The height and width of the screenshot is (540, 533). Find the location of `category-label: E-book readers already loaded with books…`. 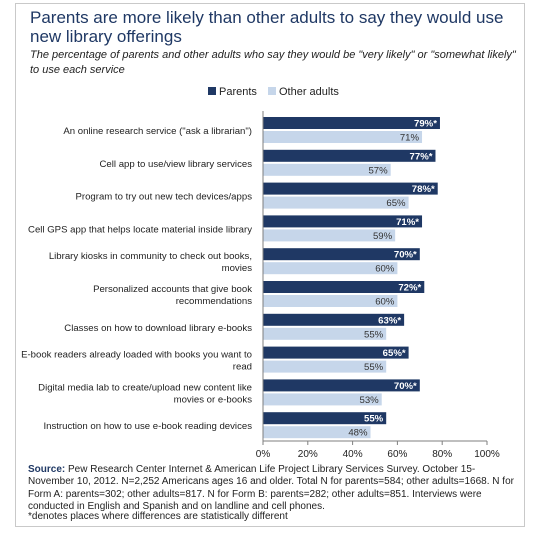

category-label: E-book readers already loaded with books… is located at coordinates (136, 361).